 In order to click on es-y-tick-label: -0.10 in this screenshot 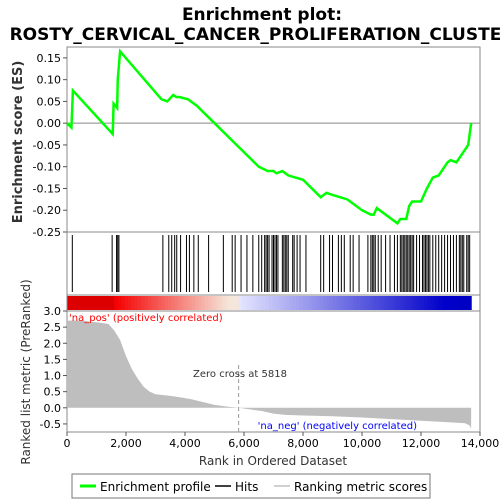, I will do `click(47, 167)`.